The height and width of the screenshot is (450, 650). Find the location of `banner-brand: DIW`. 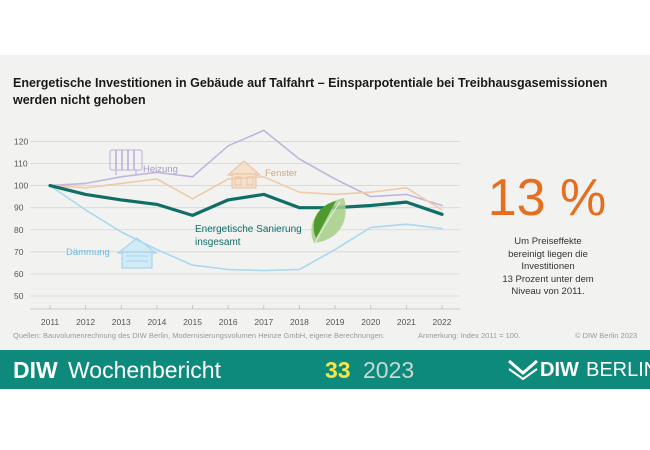

banner-brand: DIW is located at coordinates (35, 370).